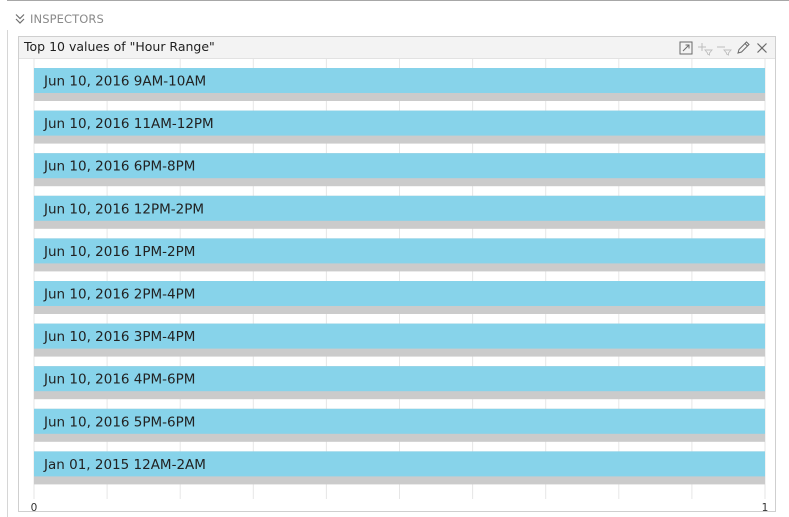 Image resolution: width=789 pixels, height=517 pixels. What do you see at coordinates (119, 295) in the screenshot?
I see `bar-label: Jun 10, 2016 2PM-4PM` at bounding box center [119, 295].